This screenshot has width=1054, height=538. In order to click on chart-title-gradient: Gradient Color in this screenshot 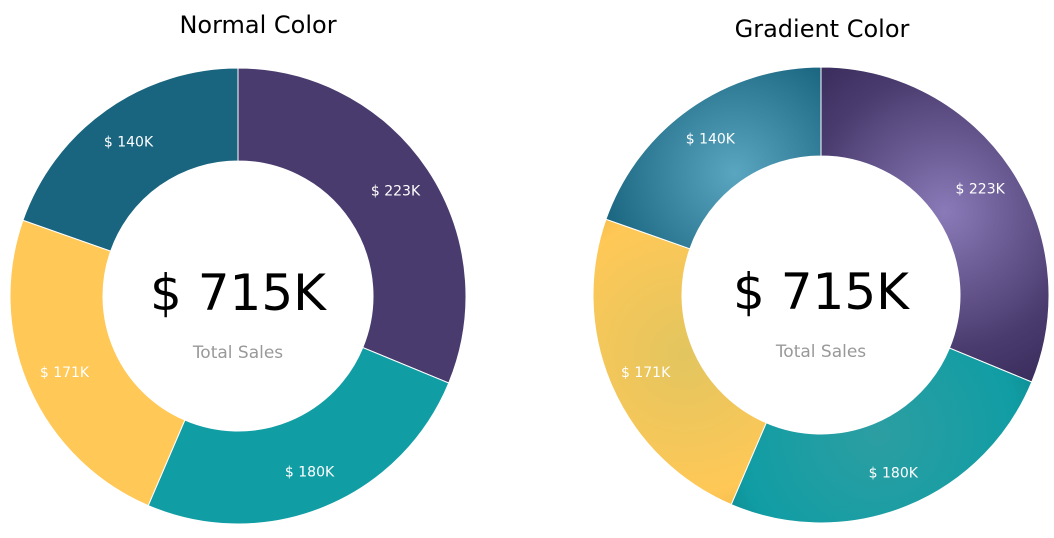, I will do `click(822, 29)`.